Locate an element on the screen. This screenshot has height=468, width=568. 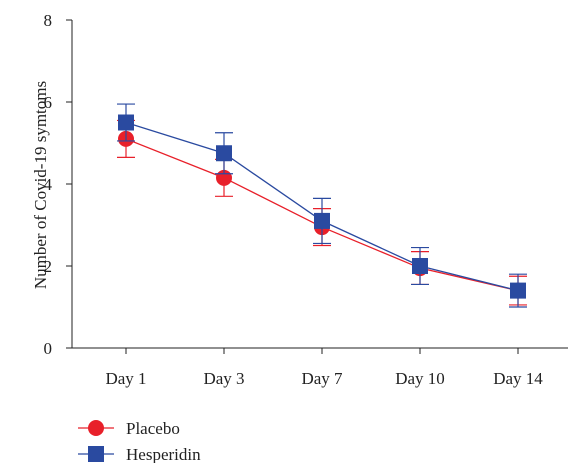
x-tick-label: Day 3 is located at coordinates (223, 378).